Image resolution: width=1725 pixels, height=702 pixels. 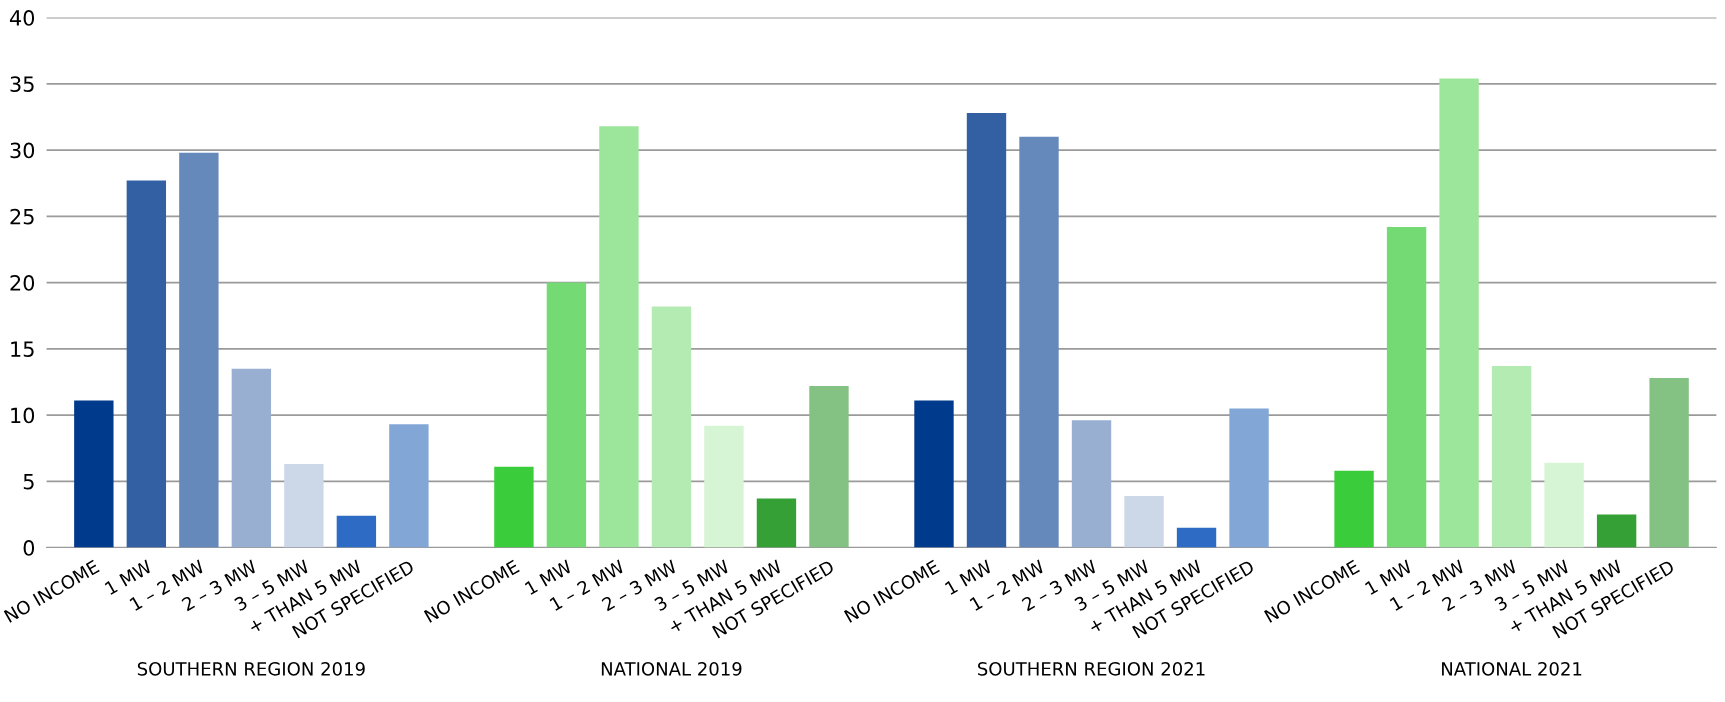 What do you see at coordinates (22, 18) in the screenshot?
I see `y-tick-label: 40` at bounding box center [22, 18].